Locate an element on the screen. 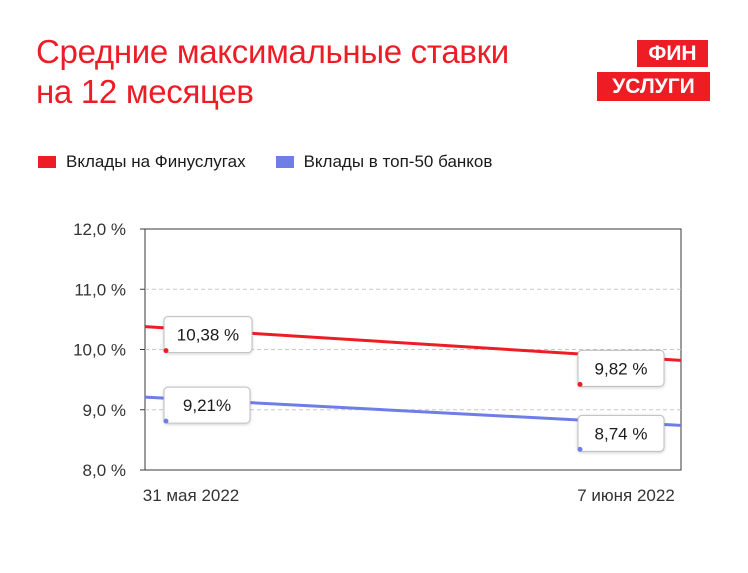  data-label: 8,74 % is located at coordinates (621, 433).